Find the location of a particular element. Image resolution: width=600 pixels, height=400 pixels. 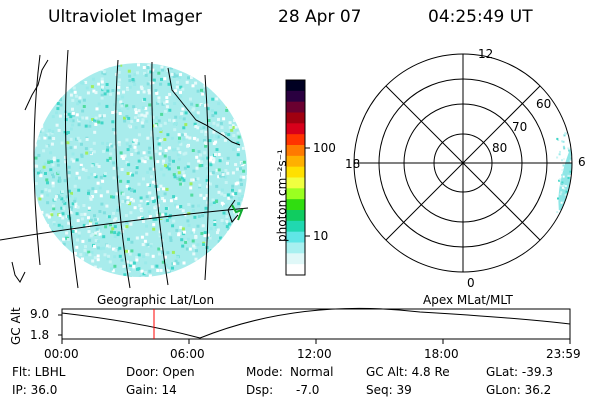

polar-label-12: 12 is located at coordinates (486, 54).